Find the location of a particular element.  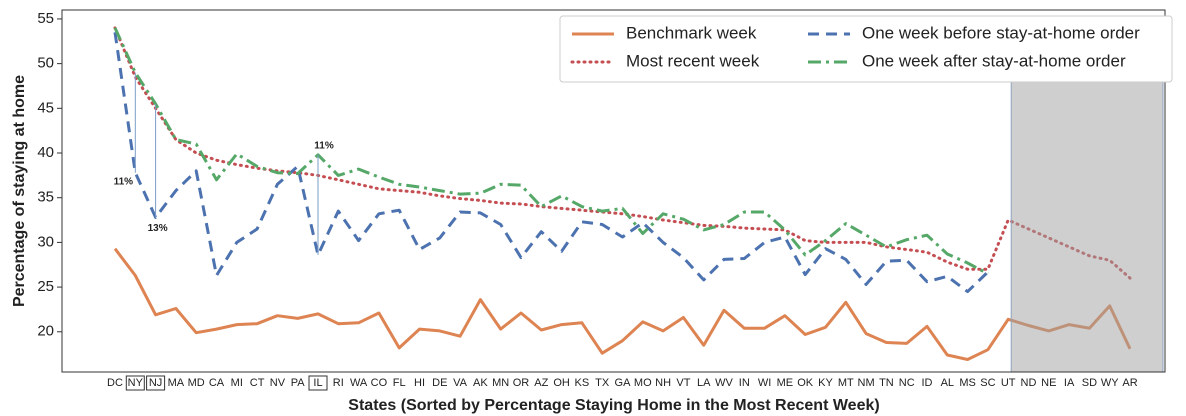

x-tick-label: KS is located at coordinates (582, 383).